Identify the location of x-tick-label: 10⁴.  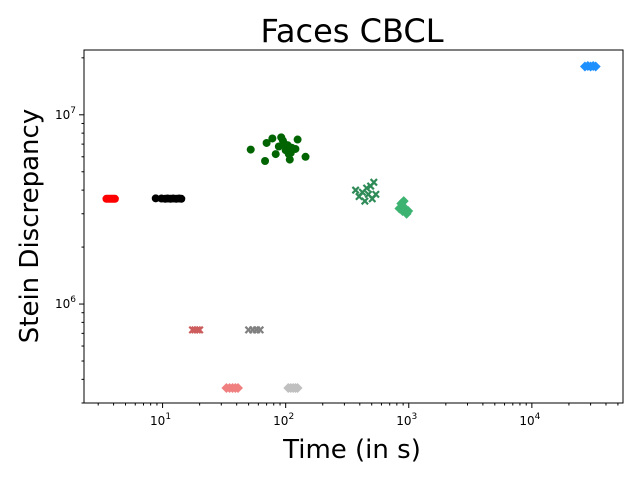
(529, 420).